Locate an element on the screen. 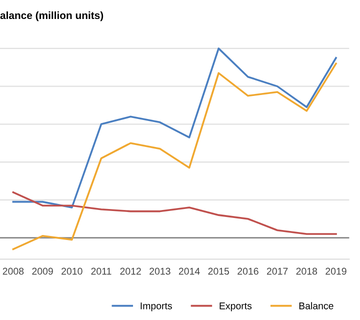 This screenshot has width=360, height=320. legend-label: Imports is located at coordinates (156, 307).